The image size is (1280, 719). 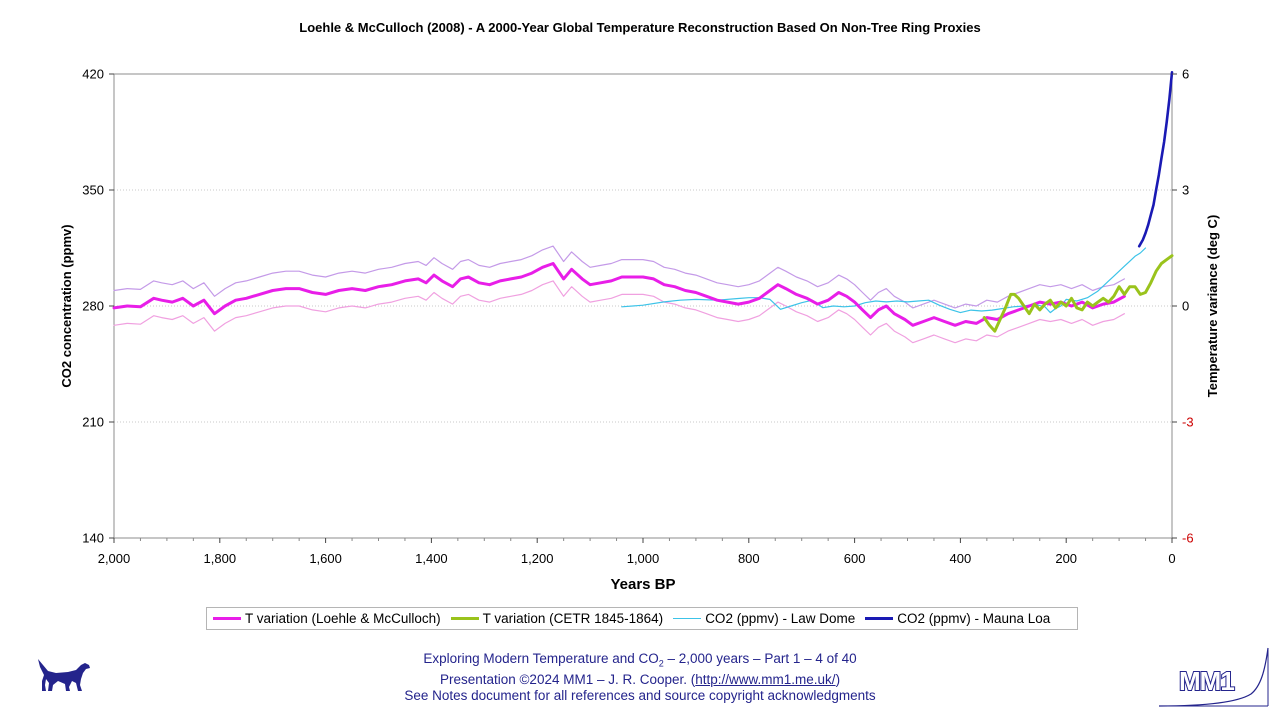 I want to click on y-axis-right-label: Temperature variance (deg C), so click(x=1212, y=306).